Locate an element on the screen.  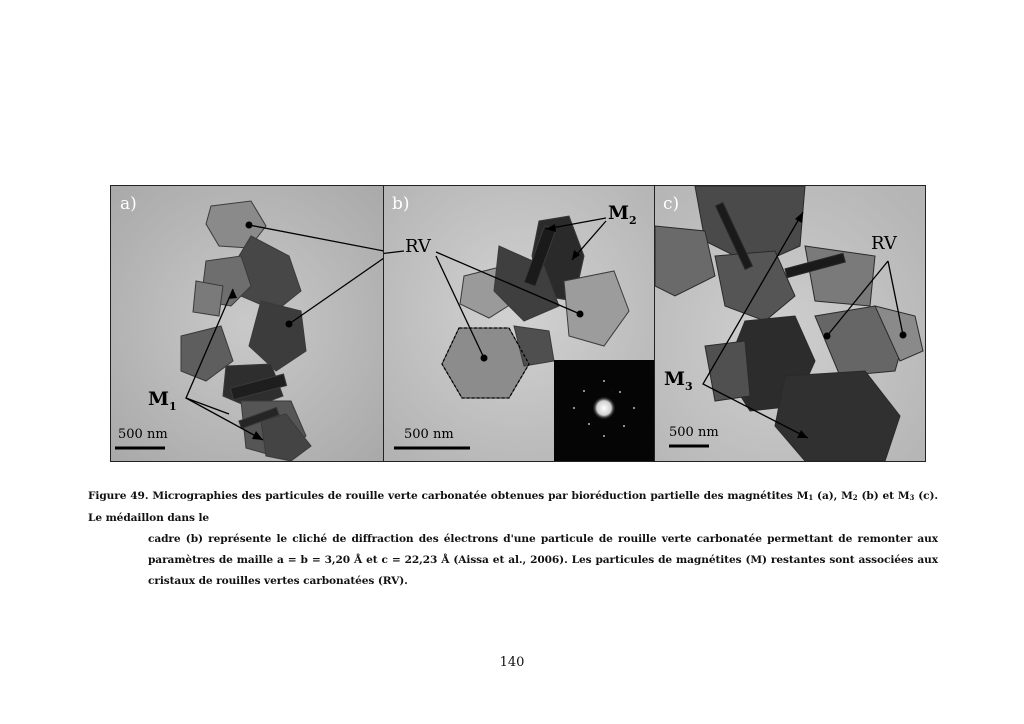
panel-a-scale-label: 500 nm is located at coordinates (143, 434).